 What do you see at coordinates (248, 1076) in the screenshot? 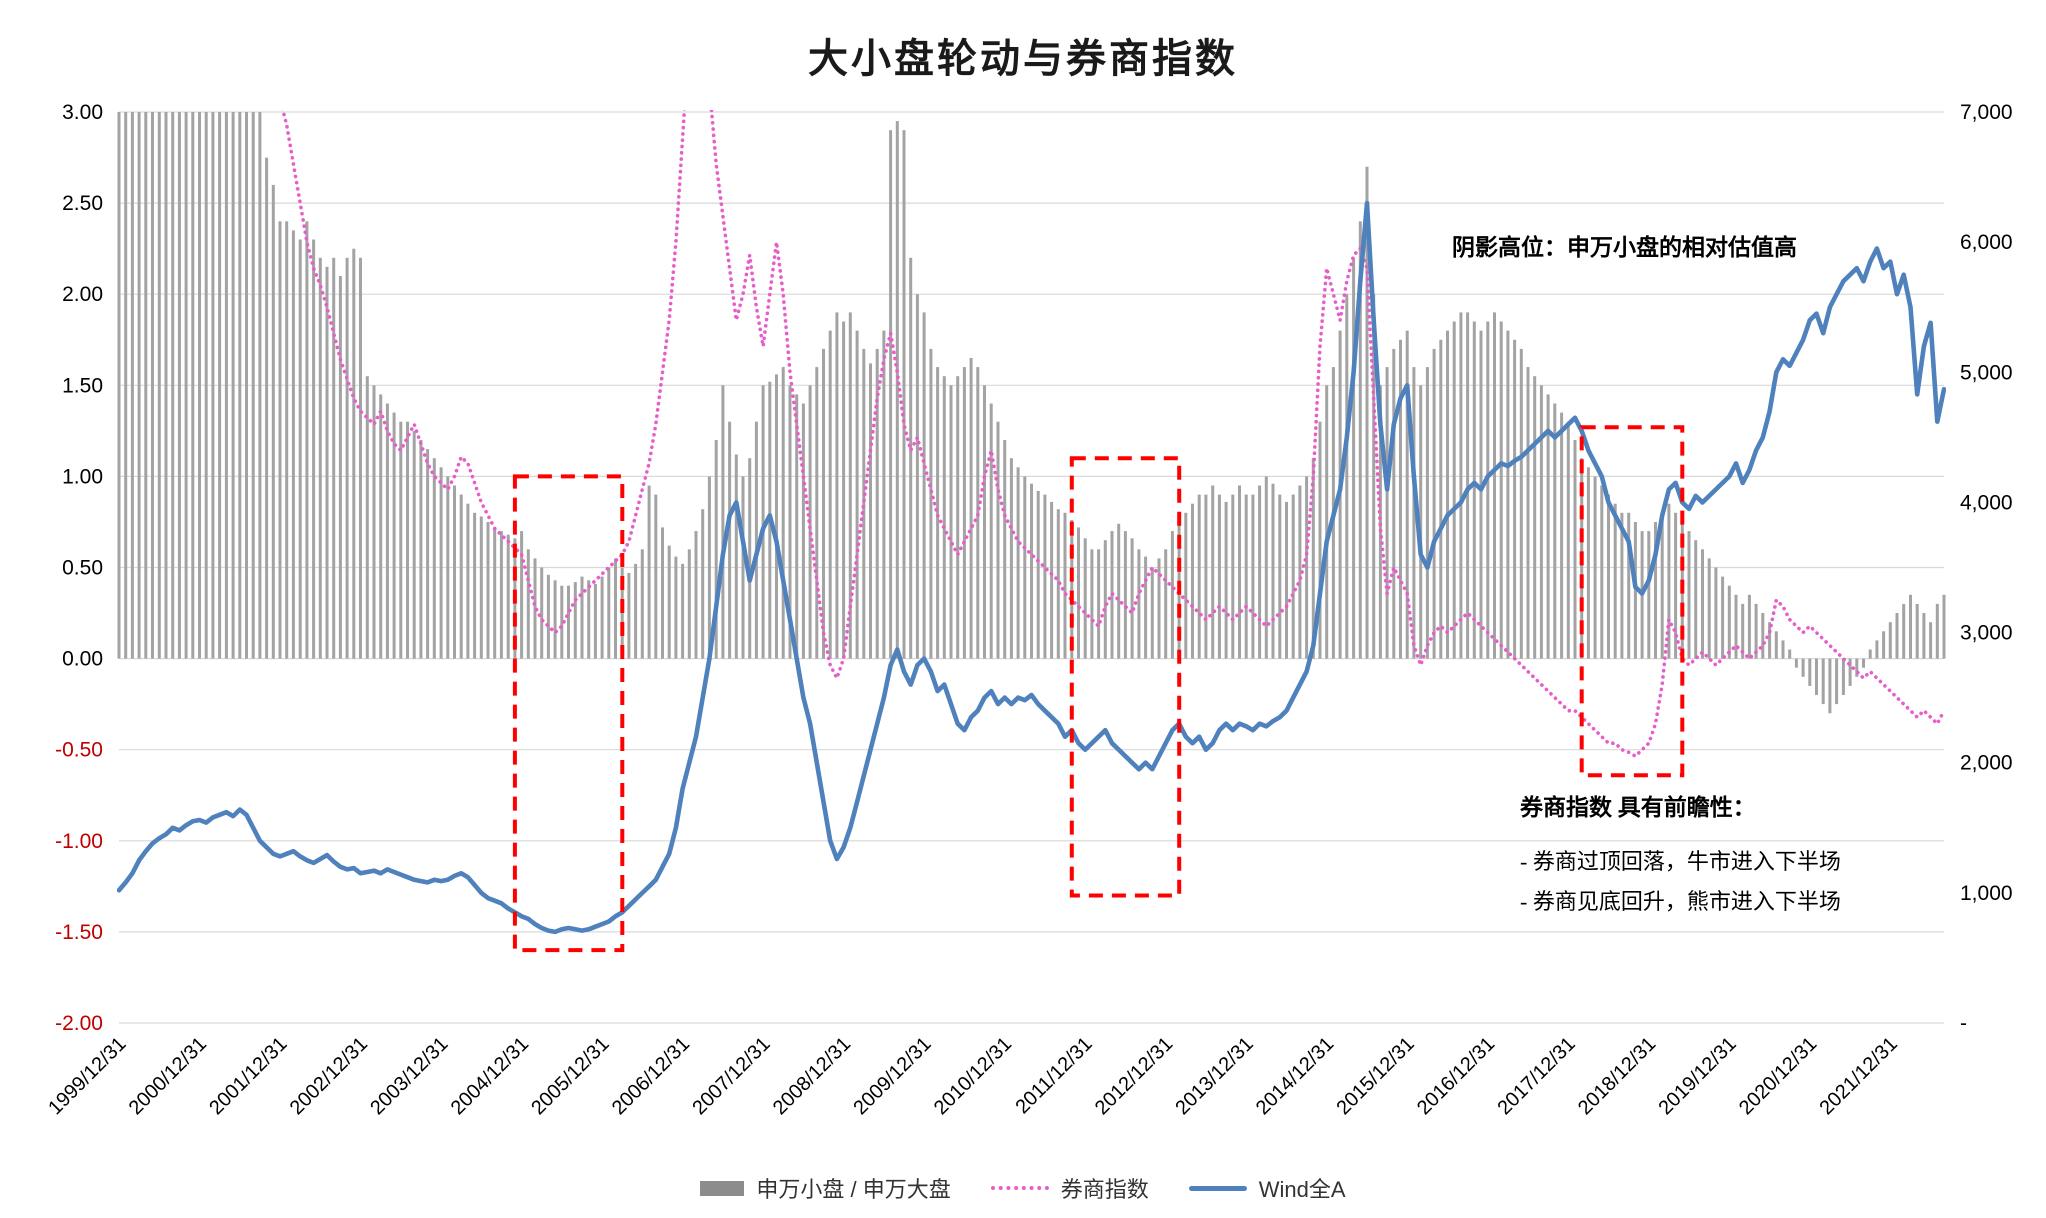
I see `x-axis-tick: 2001/12/31` at bounding box center [248, 1076].